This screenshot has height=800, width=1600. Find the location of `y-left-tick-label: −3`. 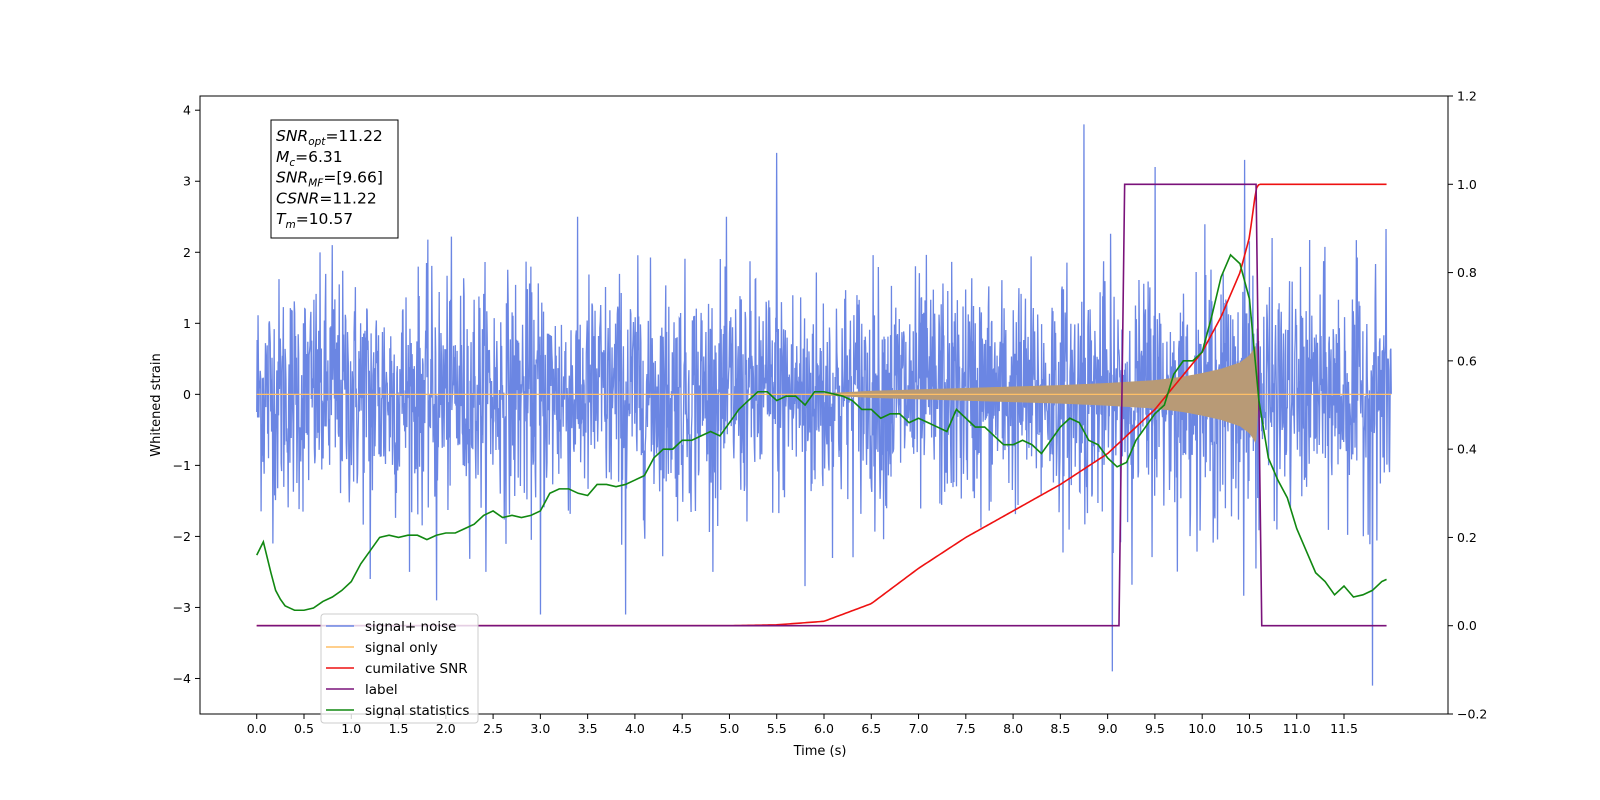

y-left-tick-label: −3 is located at coordinates (182, 607).